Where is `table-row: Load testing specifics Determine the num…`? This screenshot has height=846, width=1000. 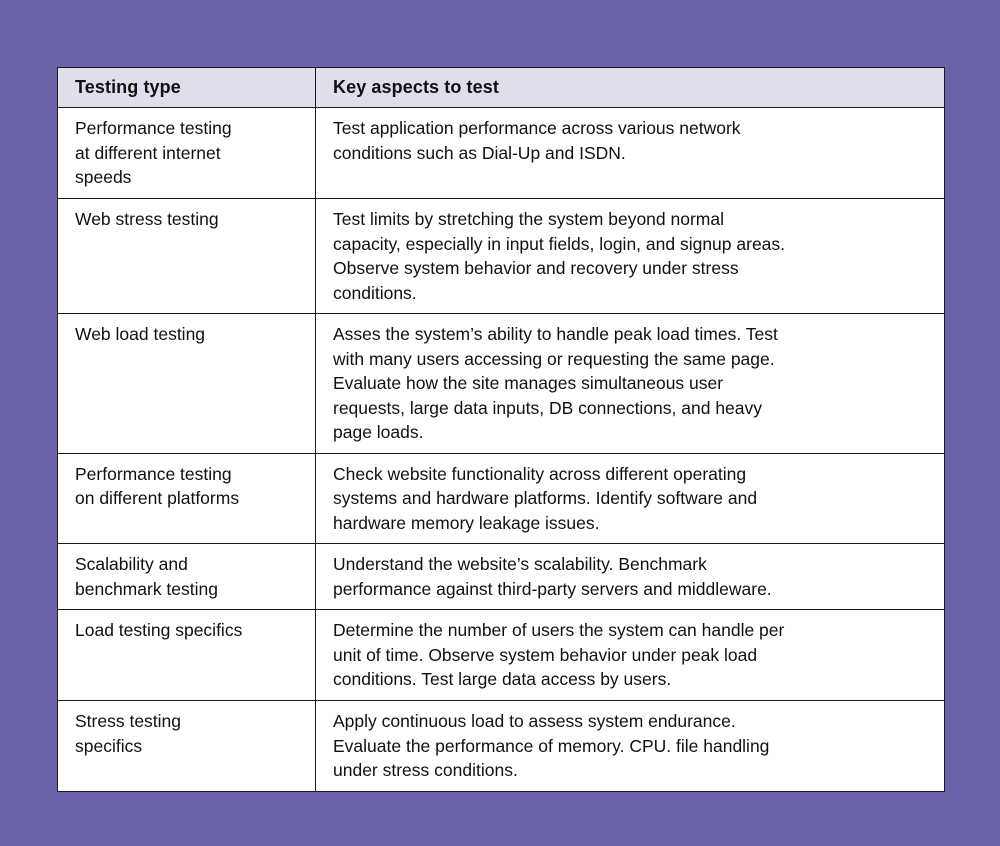 table-row: Load testing specifics Determine the num… is located at coordinates (501, 655).